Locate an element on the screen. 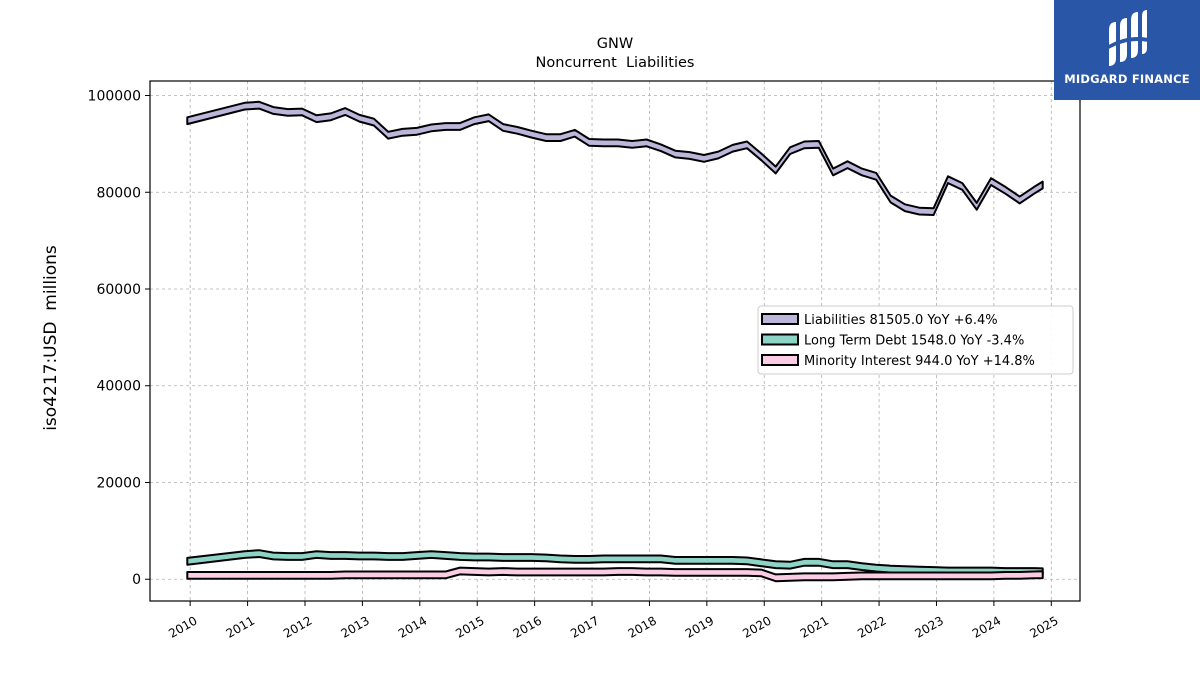  chart-title: GNW is located at coordinates (615, 44).